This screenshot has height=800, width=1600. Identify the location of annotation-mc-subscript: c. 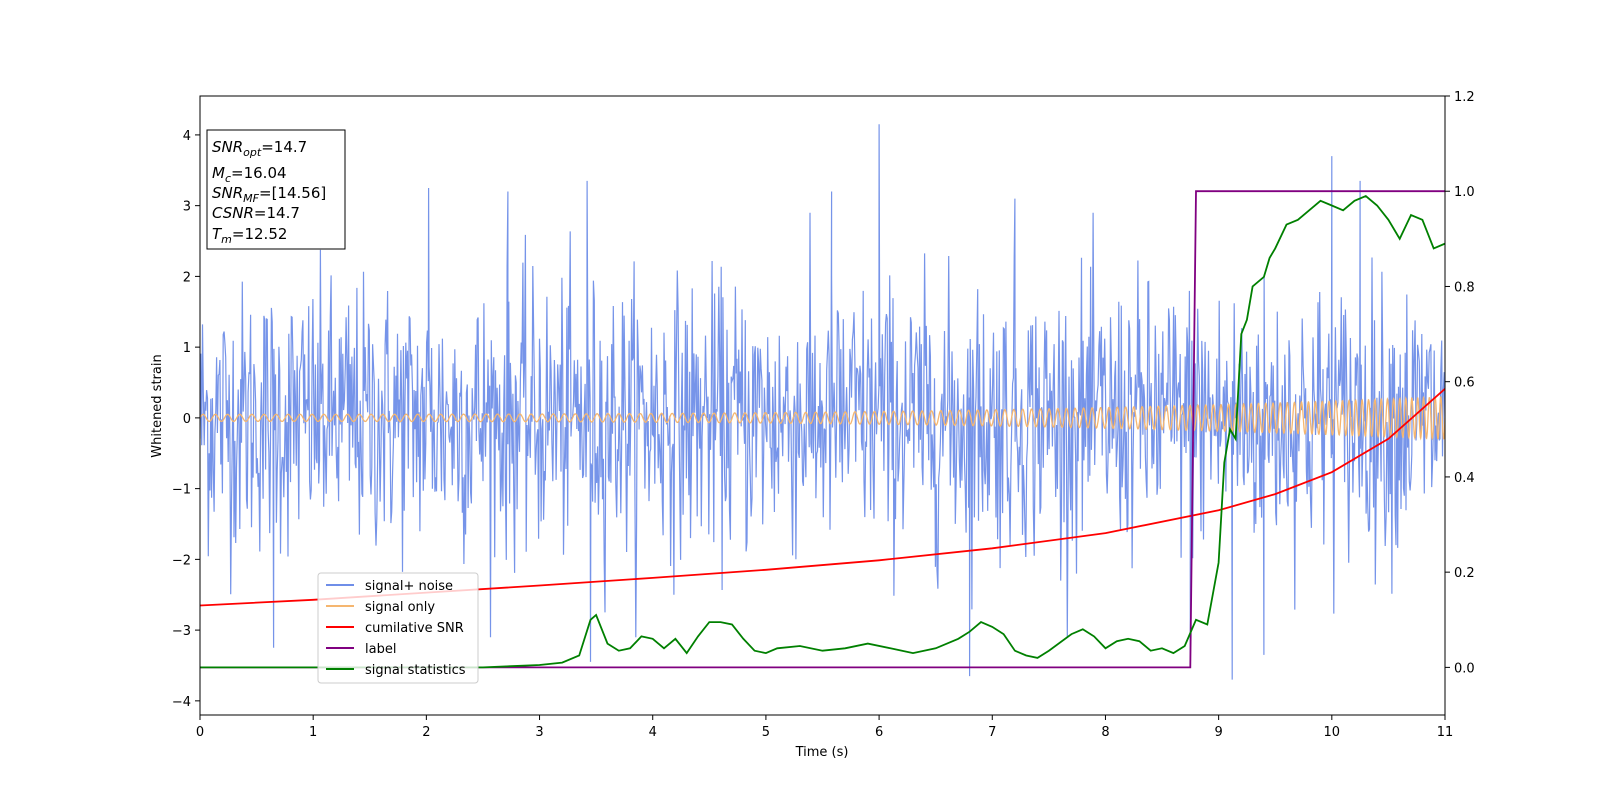
(228, 178).